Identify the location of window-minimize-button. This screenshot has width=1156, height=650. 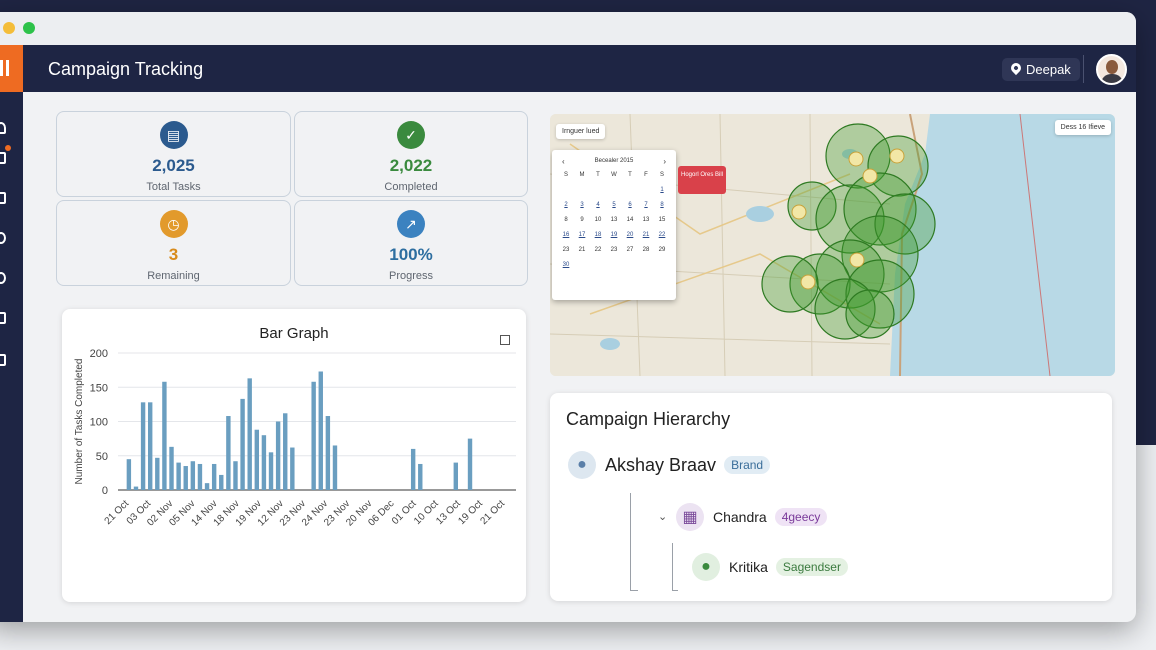
(9, 28).